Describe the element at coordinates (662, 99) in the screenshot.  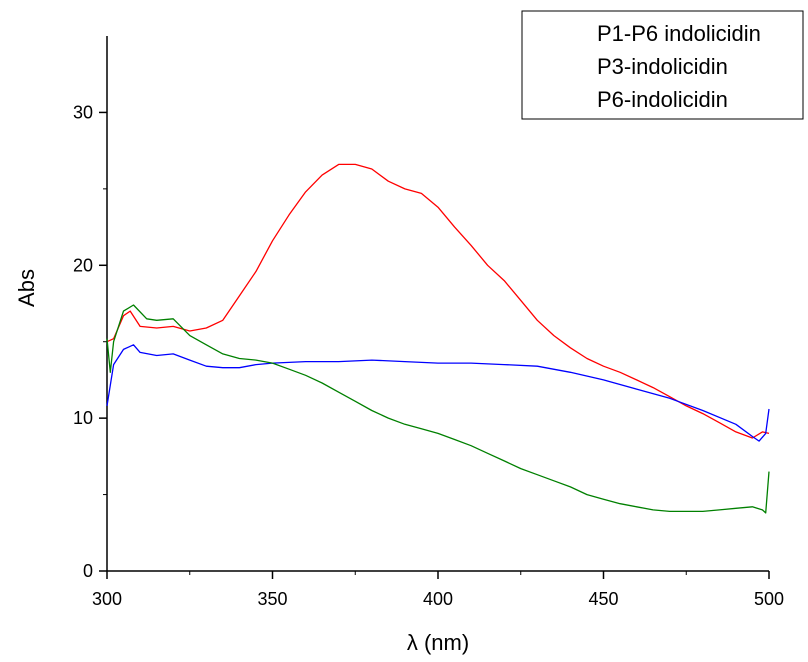
I see `legend-entry-p6-indolicidin: P6-indolicidin` at that location.